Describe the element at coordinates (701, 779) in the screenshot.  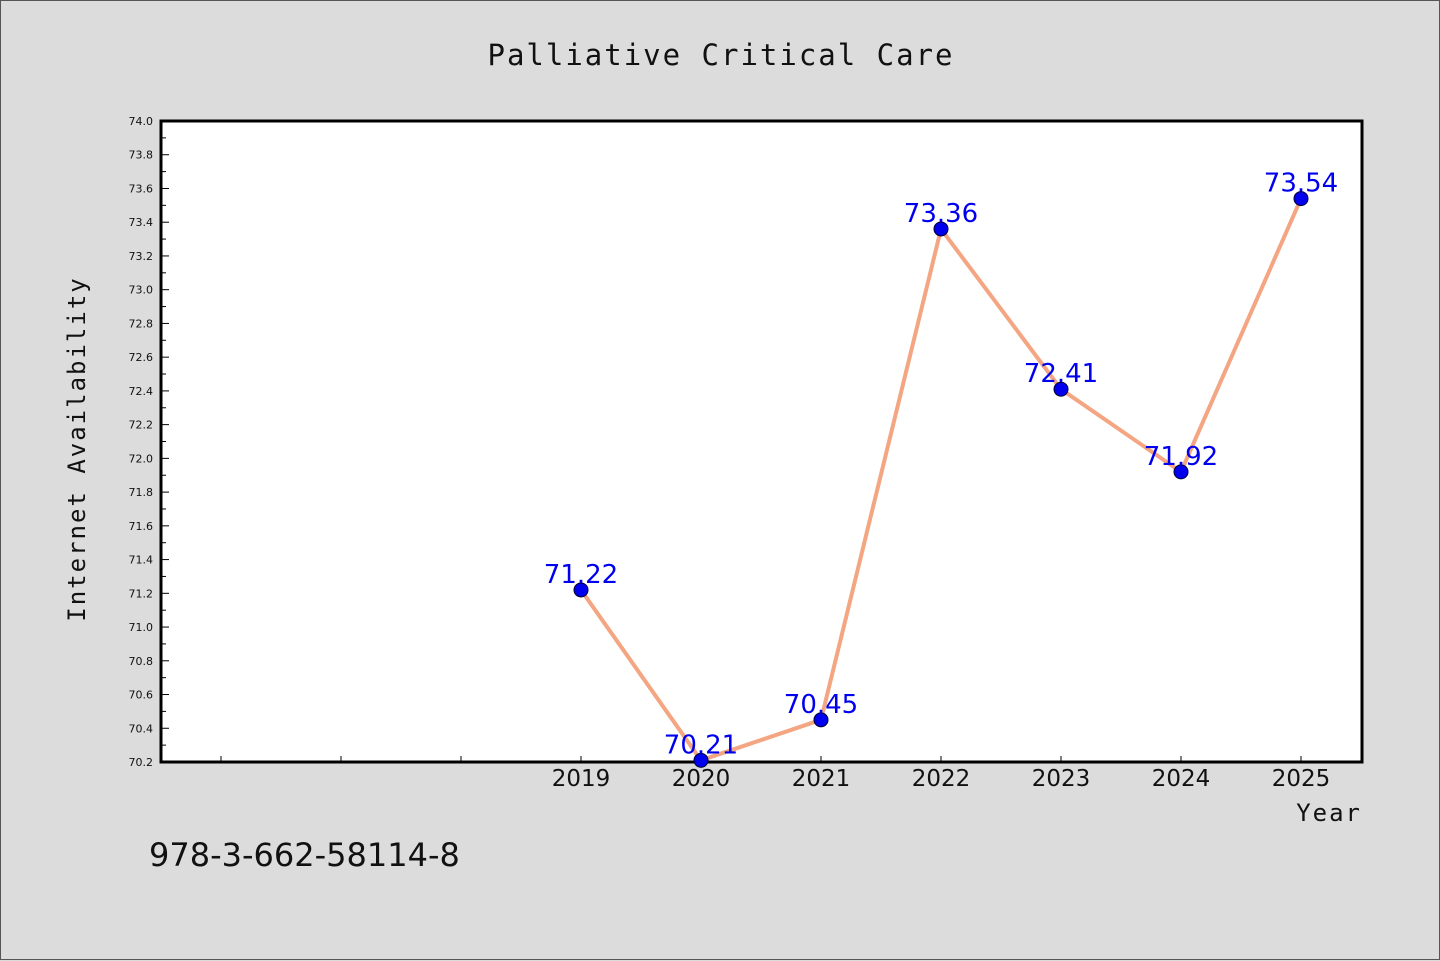
I see `x-tick-label: 2020` at that location.